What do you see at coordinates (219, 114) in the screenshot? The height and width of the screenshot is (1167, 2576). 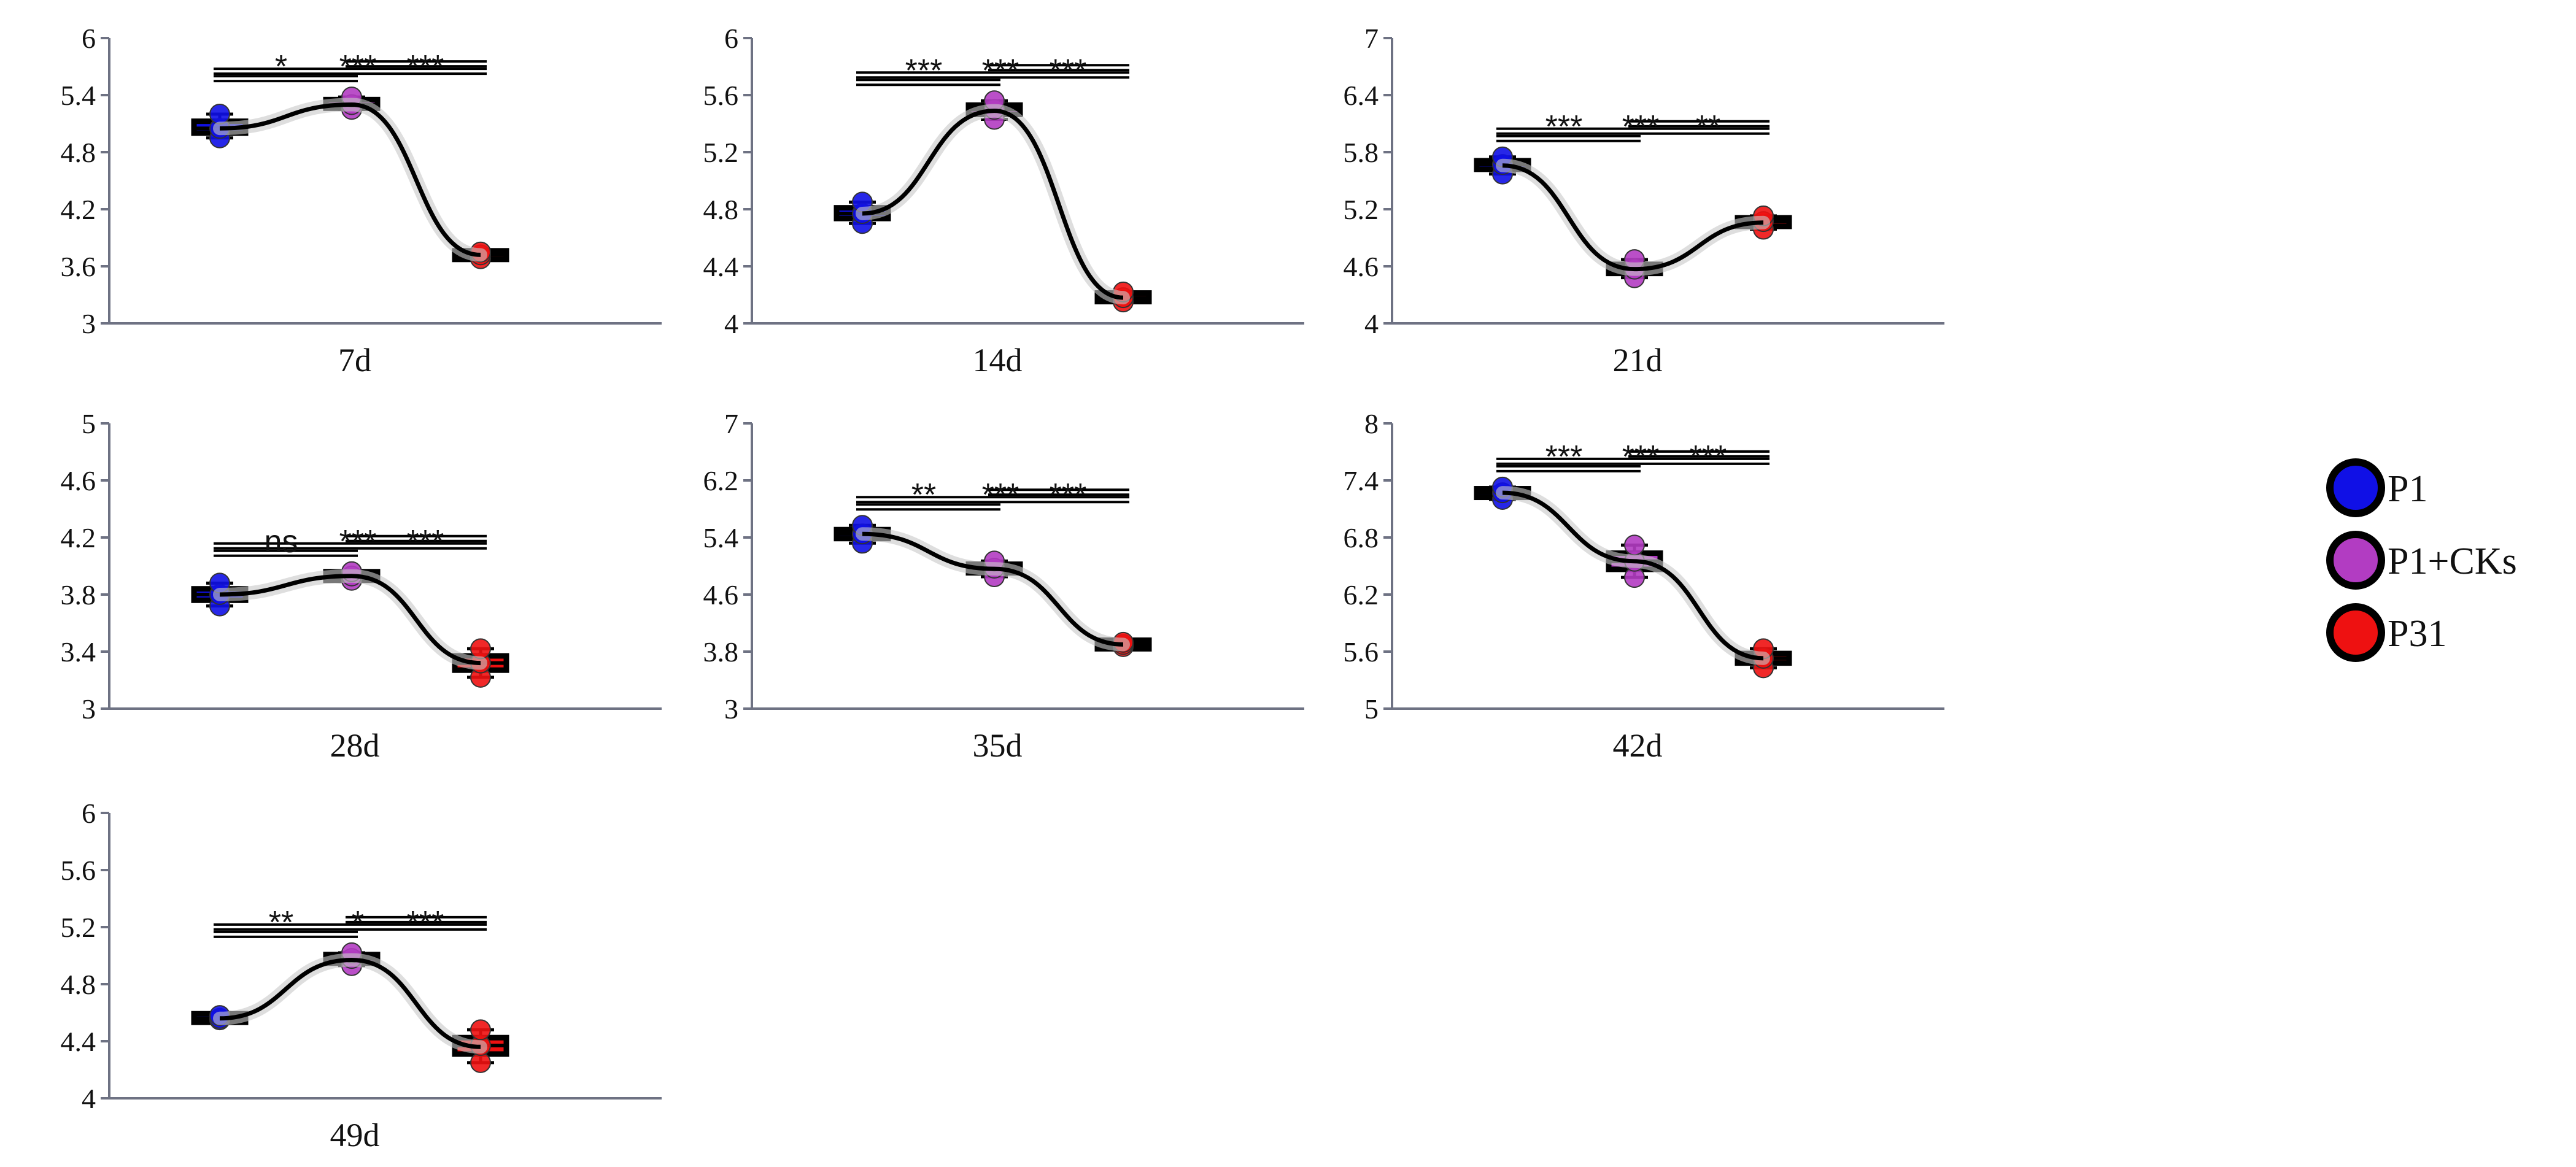 I see `data-point-P1` at bounding box center [219, 114].